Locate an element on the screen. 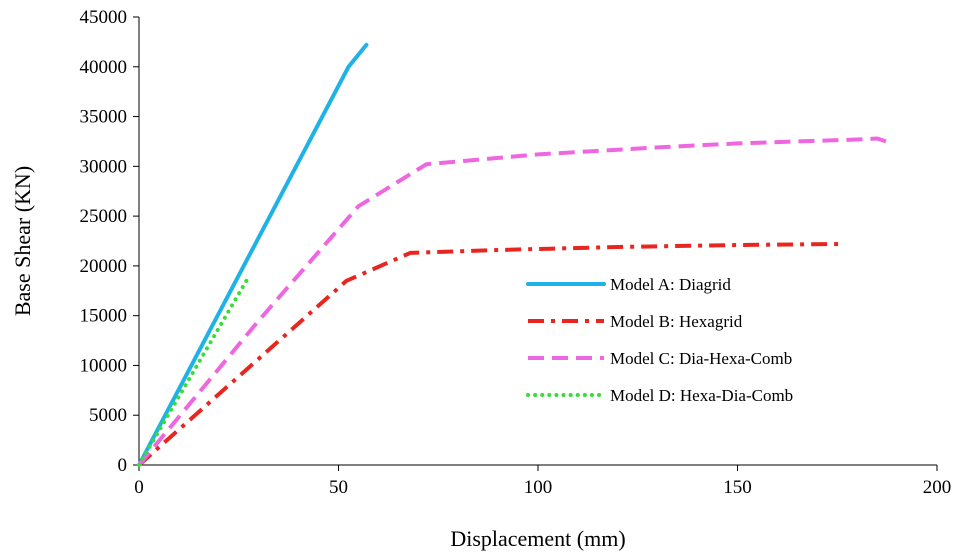  y-tick-label: 20000 is located at coordinates (104, 266).